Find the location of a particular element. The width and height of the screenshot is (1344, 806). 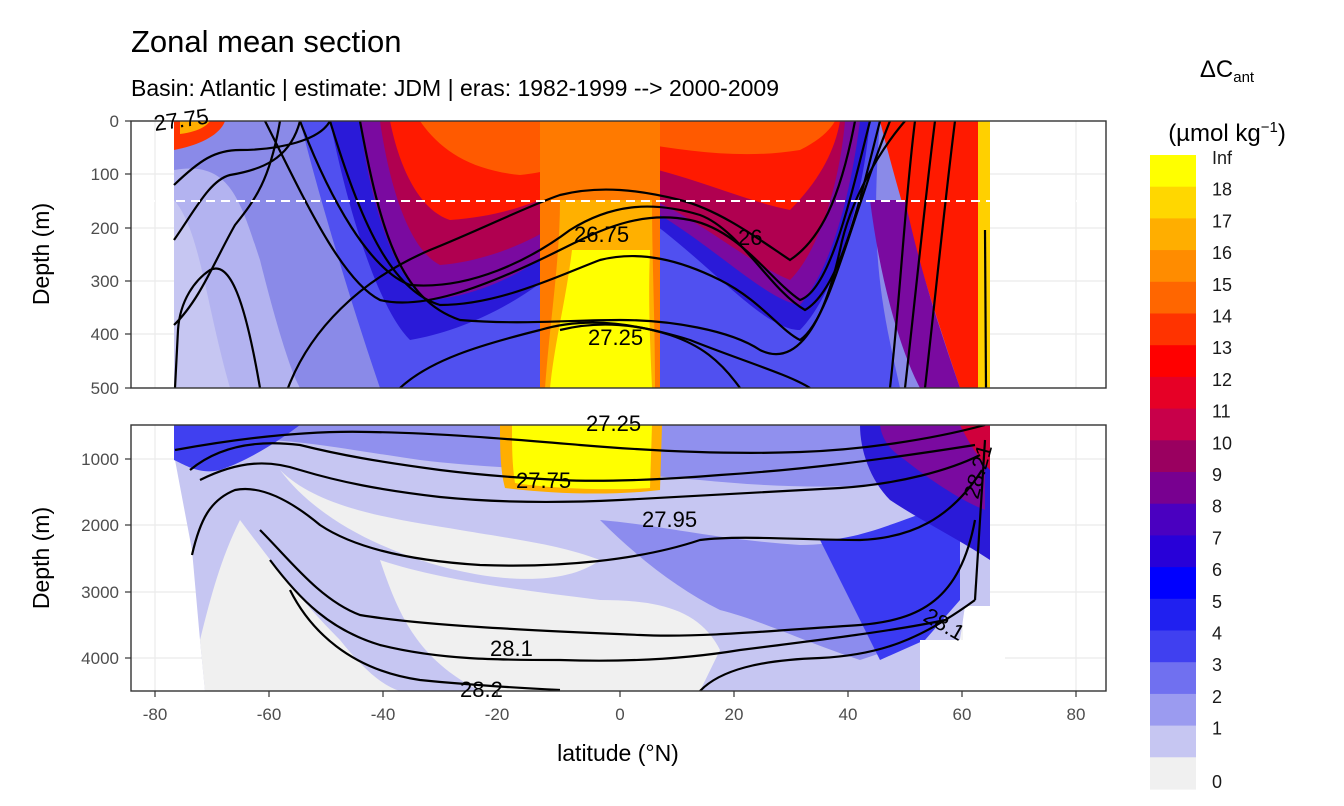

legend-label: 10 is located at coordinates (1222, 443).